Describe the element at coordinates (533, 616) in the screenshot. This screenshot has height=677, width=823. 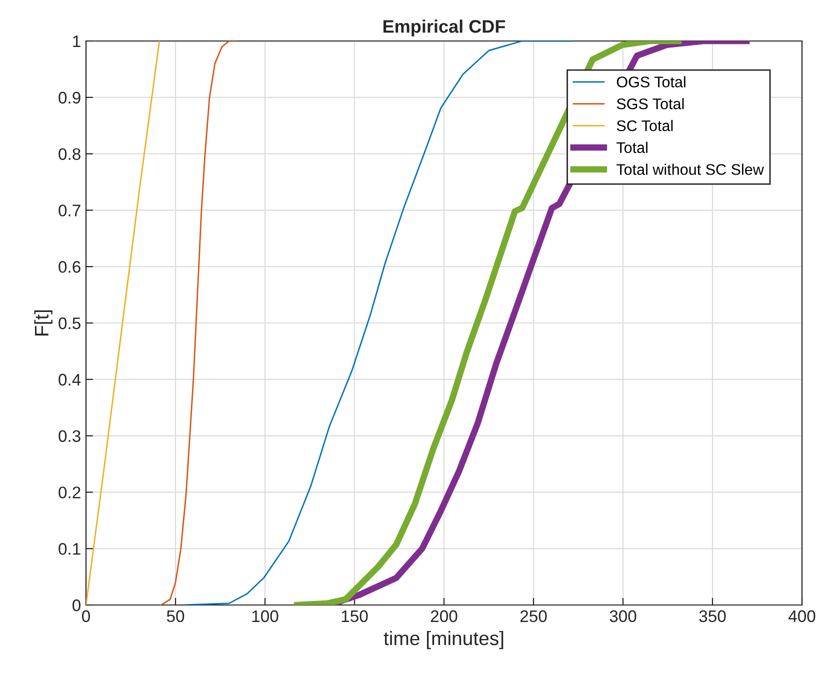
I see `x-tick-label: 250` at that location.